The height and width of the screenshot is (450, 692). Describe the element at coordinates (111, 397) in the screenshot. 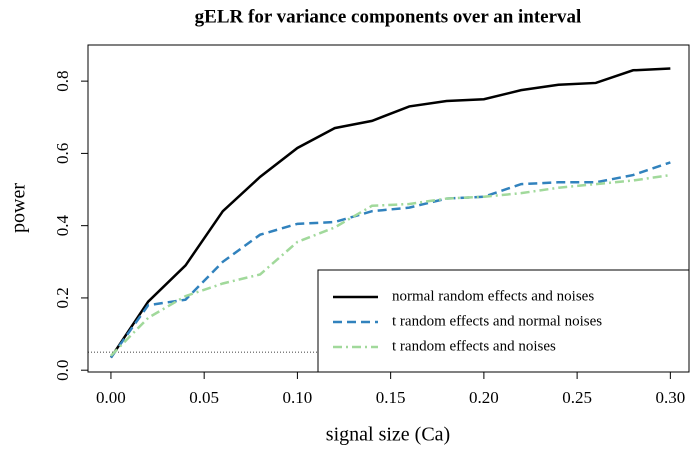

I see `x-tick-label: 0.00` at that location.